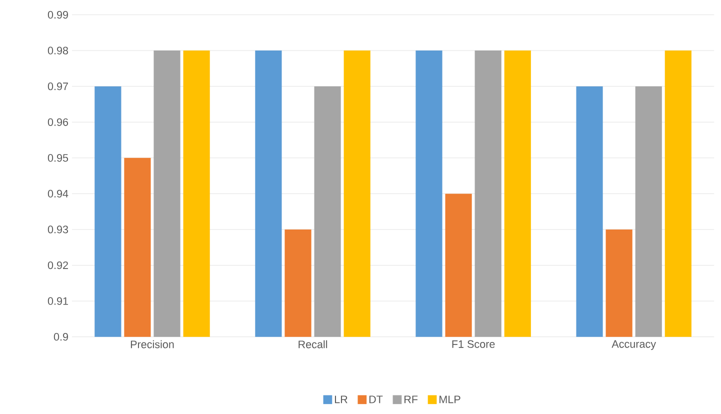 The height and width of the screenshot is (414, 721). Describe the element at coordinates (58, 266) in the screenshot. I see `y-tick-label: 0.92` at that location.